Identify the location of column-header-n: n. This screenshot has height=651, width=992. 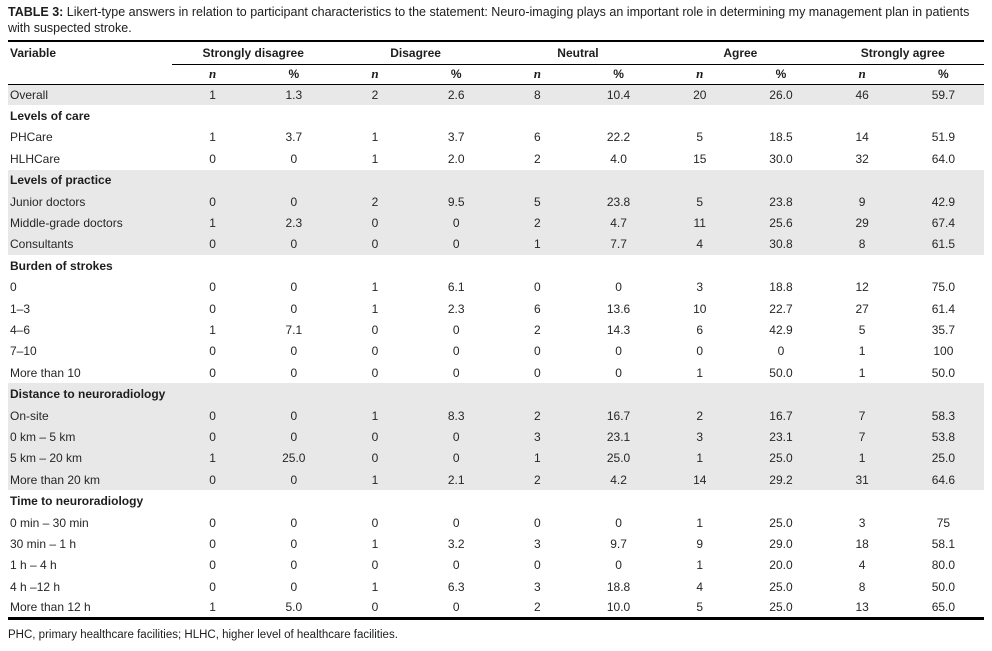
(700, 74).